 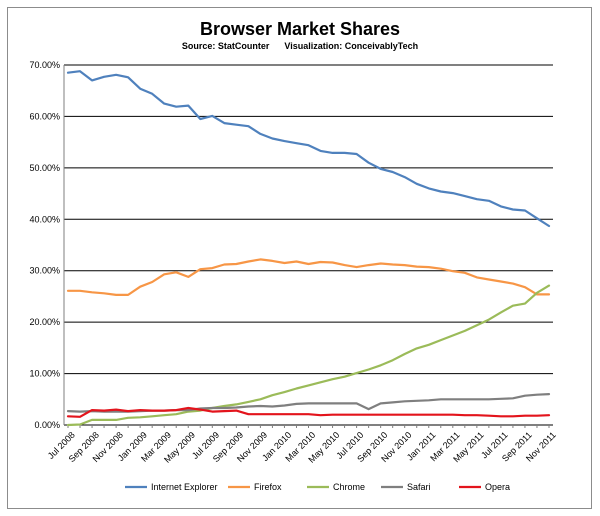 I want to click on y-tick-label: 20.00%, so click(x=44, y=322).